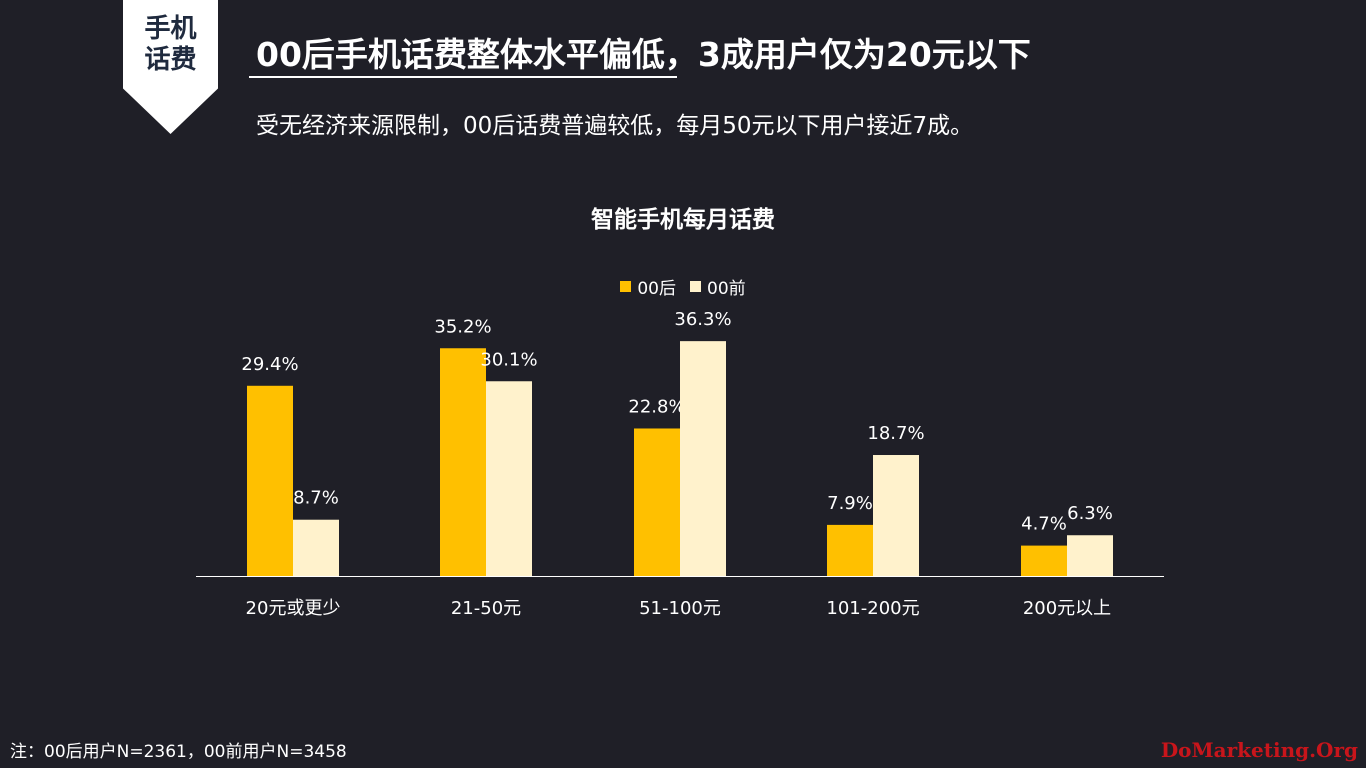  What do you see at coordinates (178, 752) in the screenshot?
I see `footnote: 注：00后用户N=2361，00前用户N=3458` at bounding box center [178, 752].